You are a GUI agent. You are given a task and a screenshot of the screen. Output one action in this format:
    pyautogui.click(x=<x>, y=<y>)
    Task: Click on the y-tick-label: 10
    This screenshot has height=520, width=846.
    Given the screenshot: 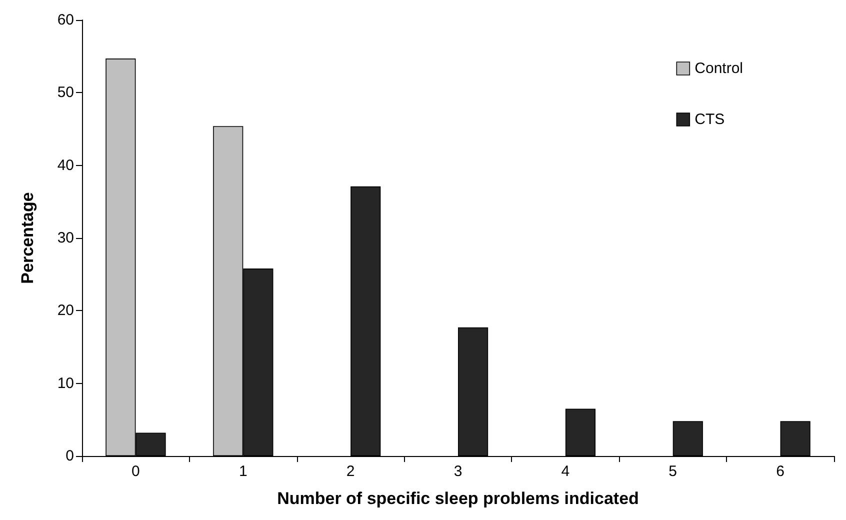 What is the action you would take?
    pyautogui.click(x=65, y=383)
    